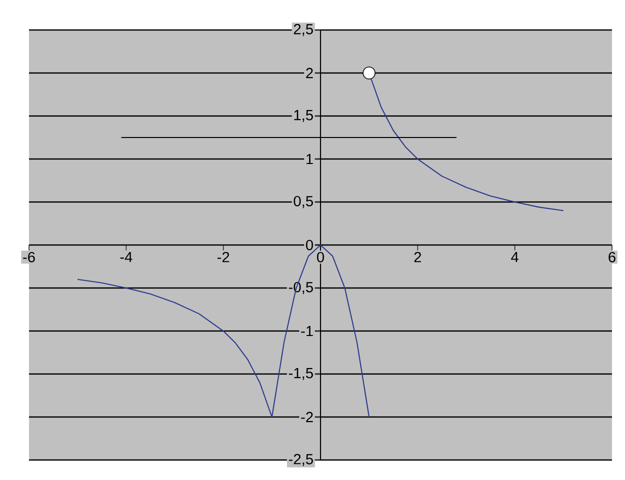 This screenshot has height=480, width=625. Describe the element at coordinates (309, 73) in the screenshot. I see `y-tick-label: 2` at that location.